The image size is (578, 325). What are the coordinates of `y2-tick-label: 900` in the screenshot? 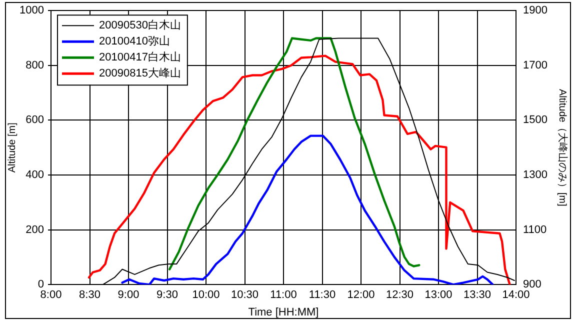 It's located at (532, 284).